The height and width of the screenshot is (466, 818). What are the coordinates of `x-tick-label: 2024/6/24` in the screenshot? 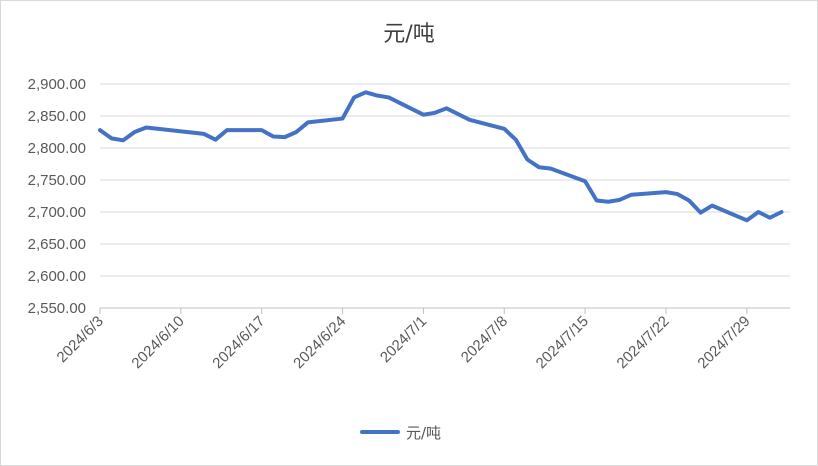 It's located at (319, 342).